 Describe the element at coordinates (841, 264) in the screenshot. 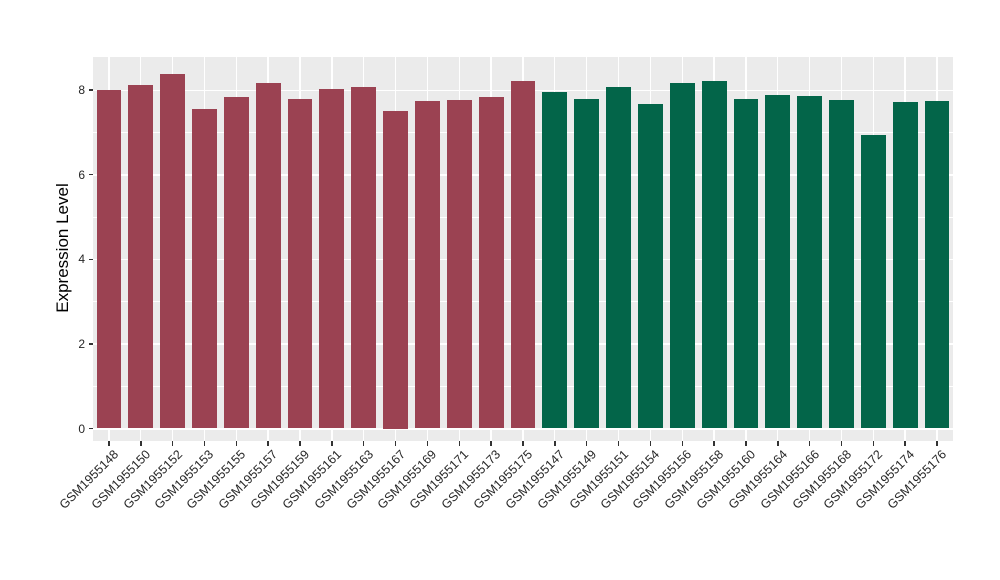

I see `bar-GSM1955168` at that location.